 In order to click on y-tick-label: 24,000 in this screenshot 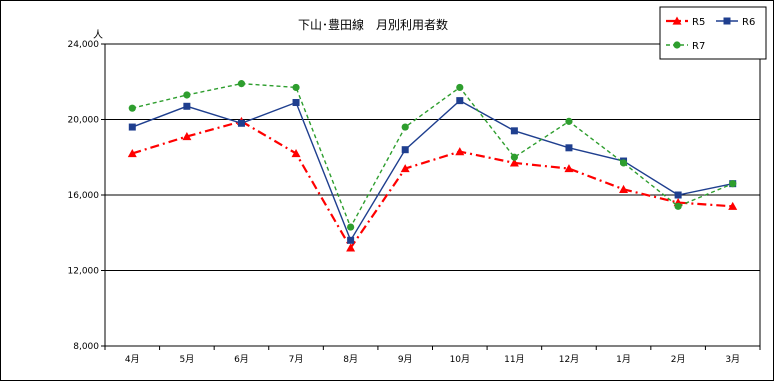, I will do `click(84, 45)`.